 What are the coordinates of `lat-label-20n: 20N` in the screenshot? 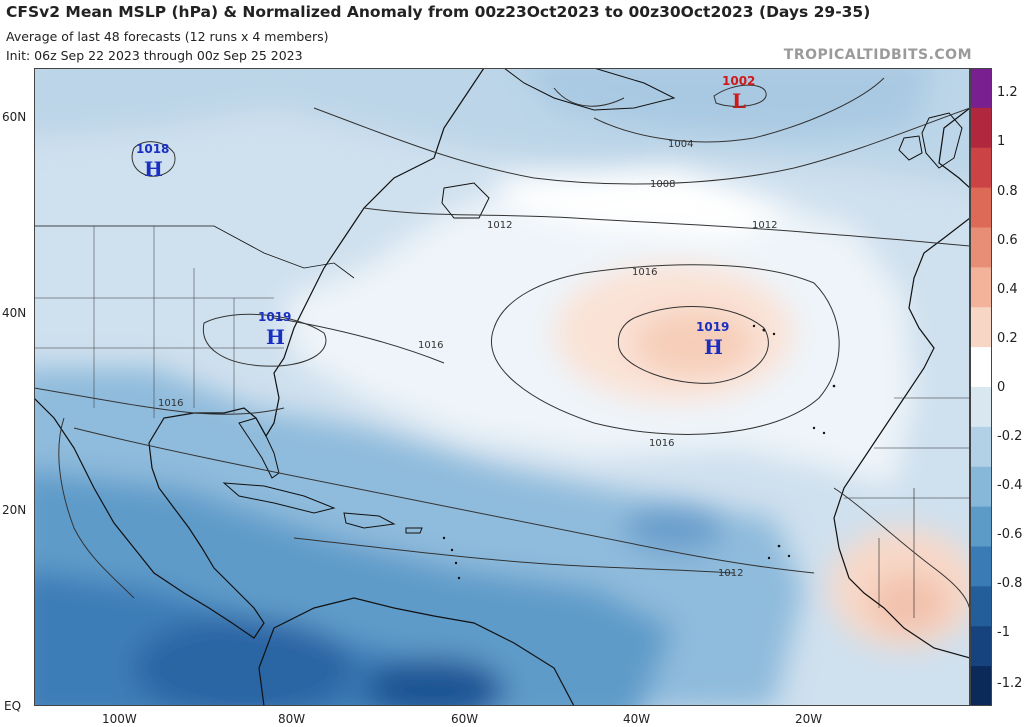 It's located at (14, 510).